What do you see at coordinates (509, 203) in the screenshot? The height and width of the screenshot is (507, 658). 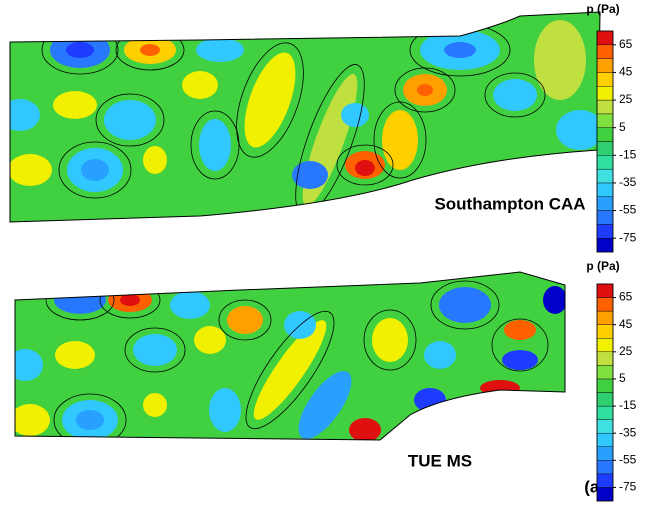 I see `plot-label: Southampton CAA` at bounding box center [509, 203].